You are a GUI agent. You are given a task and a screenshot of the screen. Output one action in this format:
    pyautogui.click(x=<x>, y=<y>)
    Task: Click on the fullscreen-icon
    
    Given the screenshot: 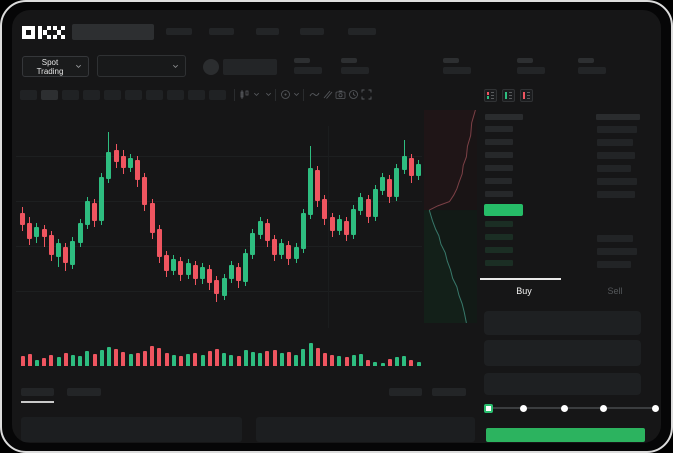 What is the action you would take?
    pyautogui.click(x=366, y=94)
    